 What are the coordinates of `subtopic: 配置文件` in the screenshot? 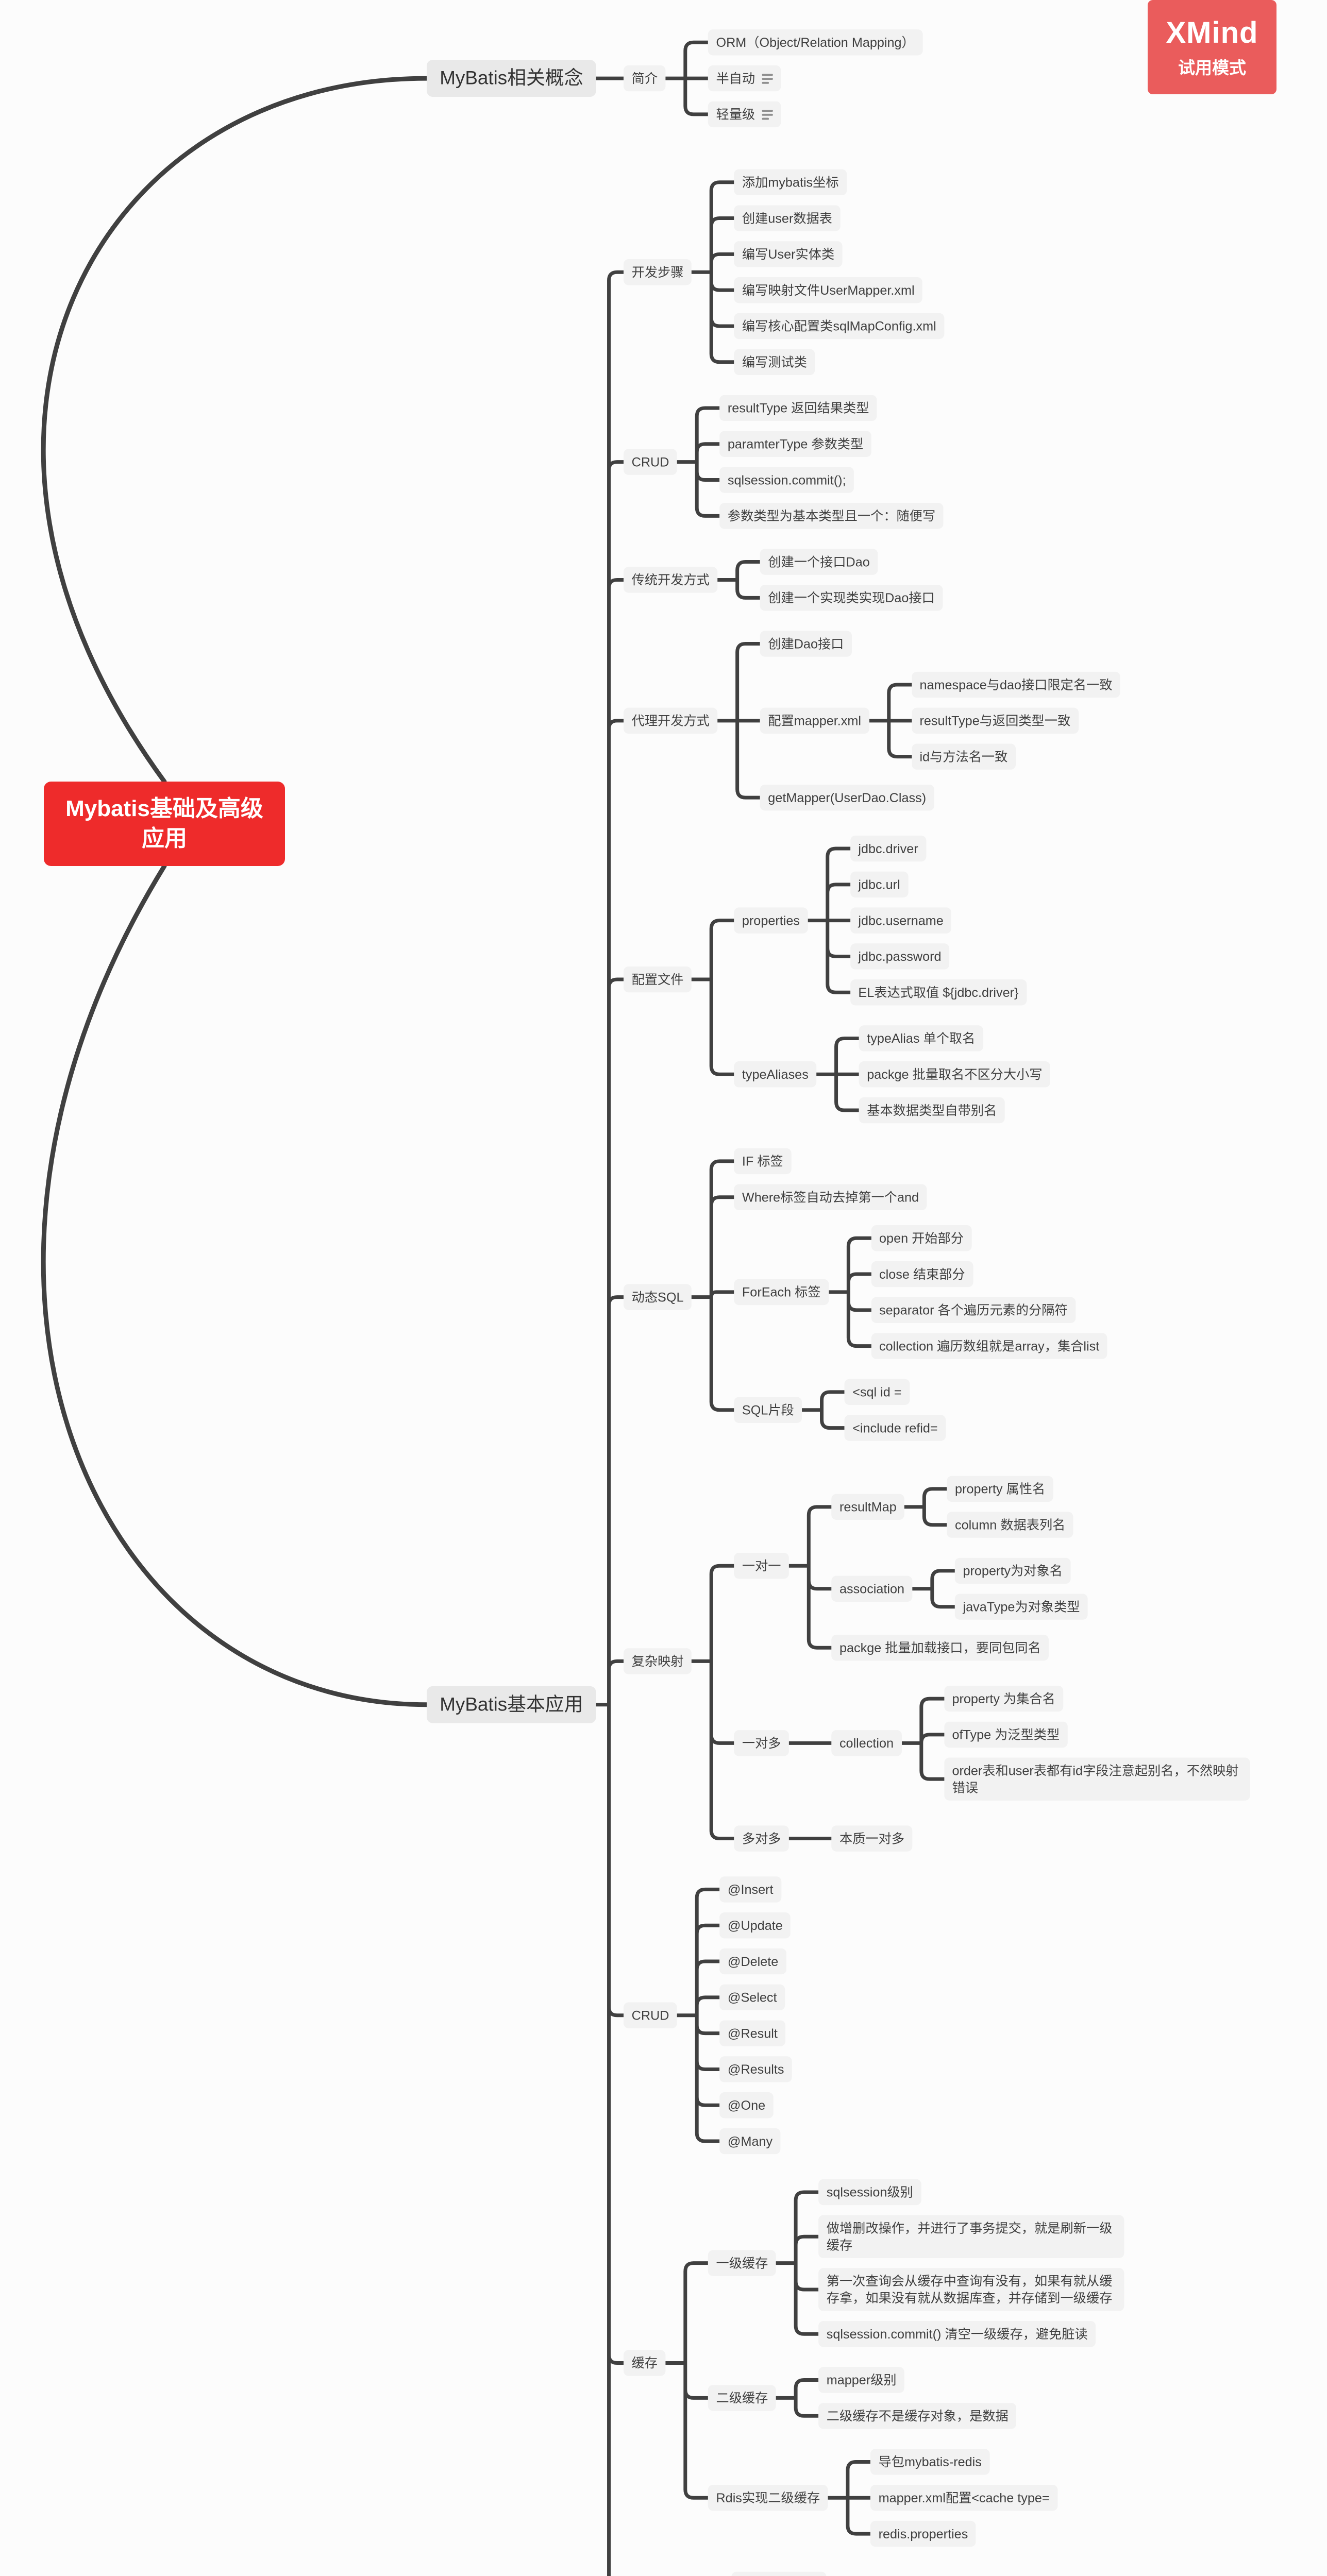 It's located at (658, 979).